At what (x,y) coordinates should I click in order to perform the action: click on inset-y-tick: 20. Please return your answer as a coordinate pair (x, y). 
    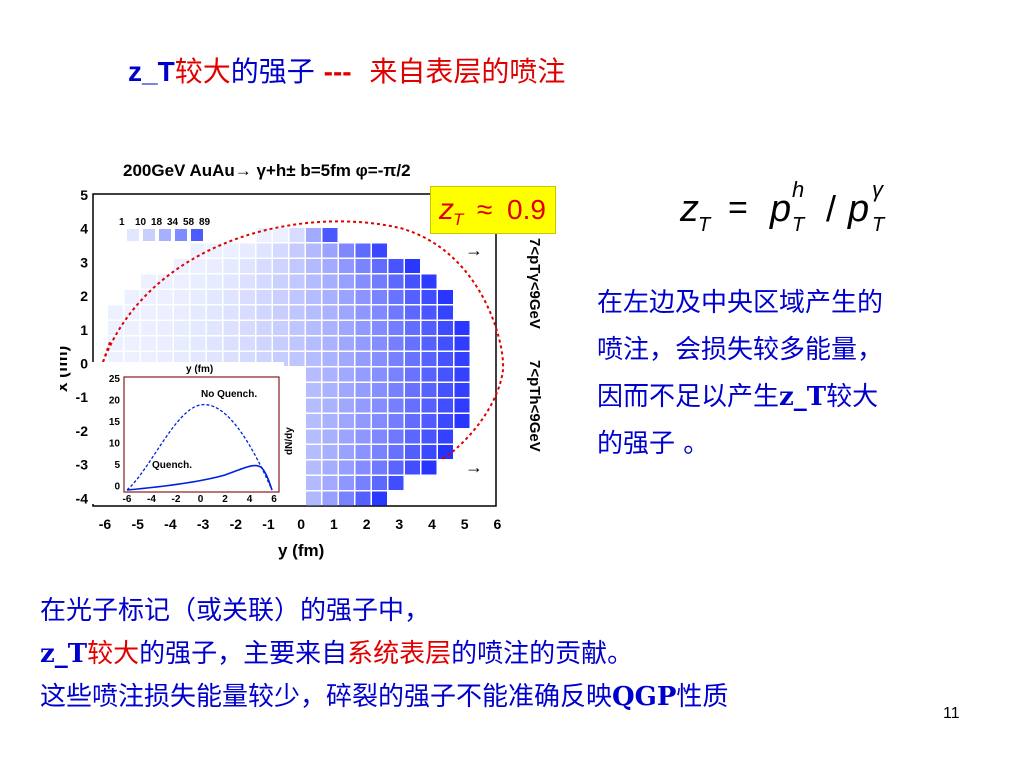
    Looking at the image, I should click on (115, 401).